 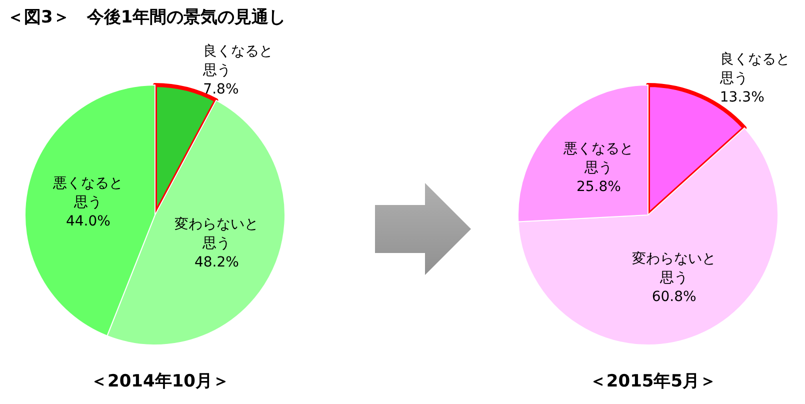 What do you see at coordinates (146, 18) in the screenshot?
I see `chart-title: ＜図3＞ 今後1年間の景気の見通し` at bounding box center [146, 18].